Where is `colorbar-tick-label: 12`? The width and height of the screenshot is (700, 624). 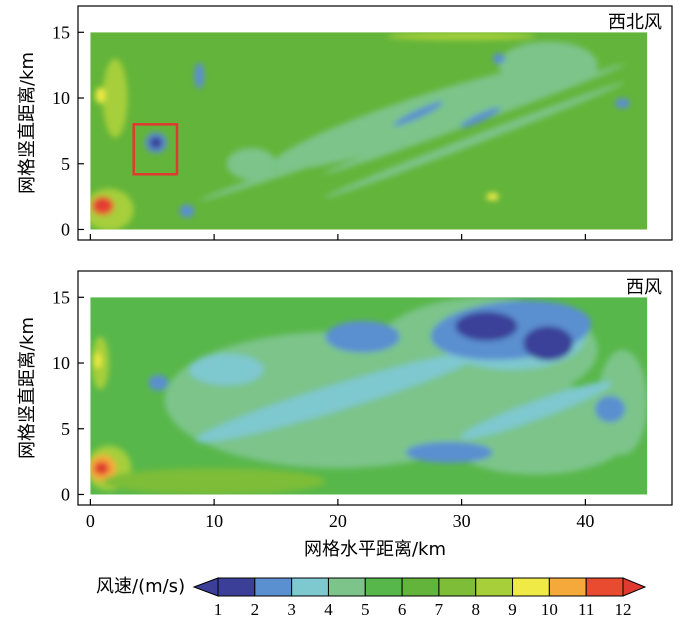
colorbar-tick-label: 12 is located at coordinates (623, 609).